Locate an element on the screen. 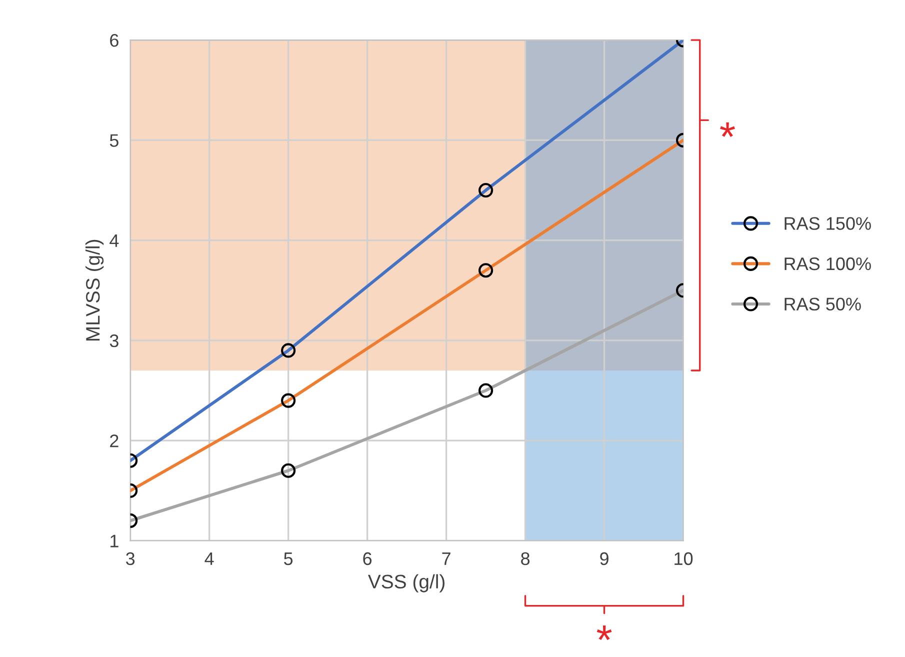 This screenshot has height=657, width=905. x-axis-title: VSS (g/l) is located at coordinates (406, 583).